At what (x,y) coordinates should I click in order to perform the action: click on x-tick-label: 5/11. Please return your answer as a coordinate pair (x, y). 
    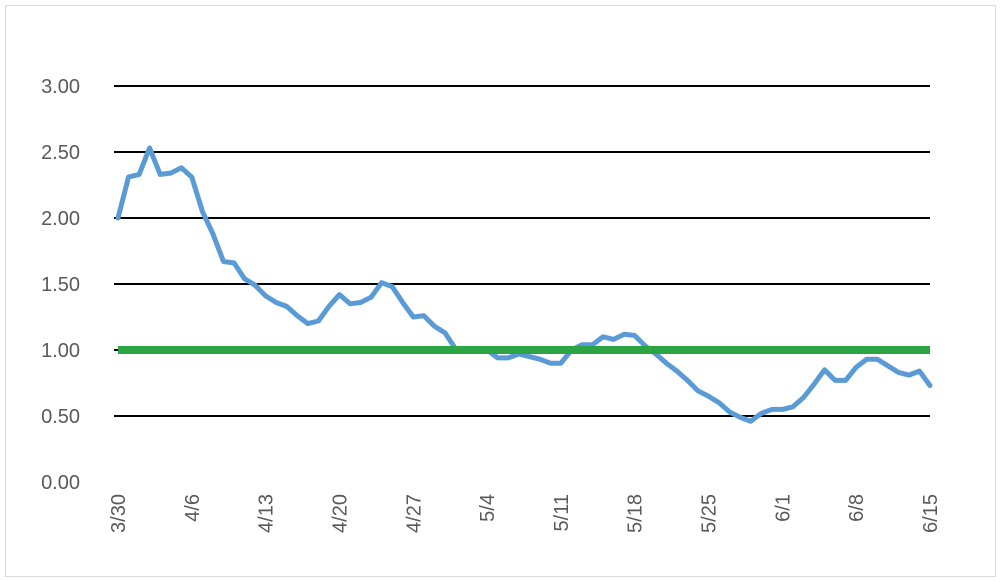
    Looking at the image, I should click on (562, 512).